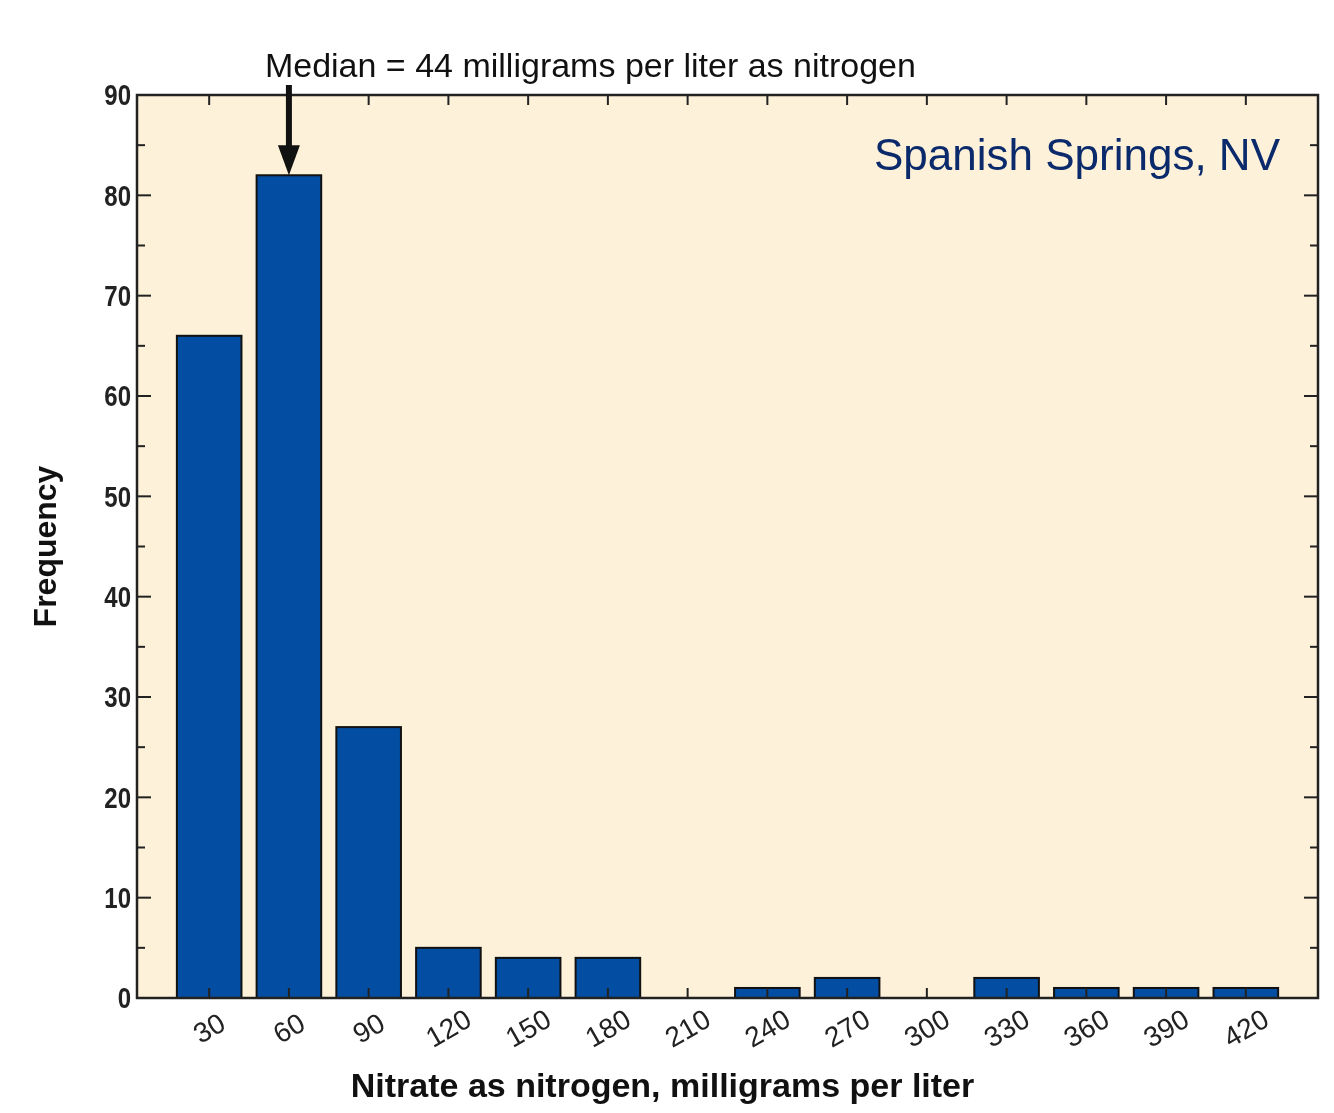  Describe the element at coordinates (927, 1028) in the screenshot. I see `x-tick-label: 300` at that location.